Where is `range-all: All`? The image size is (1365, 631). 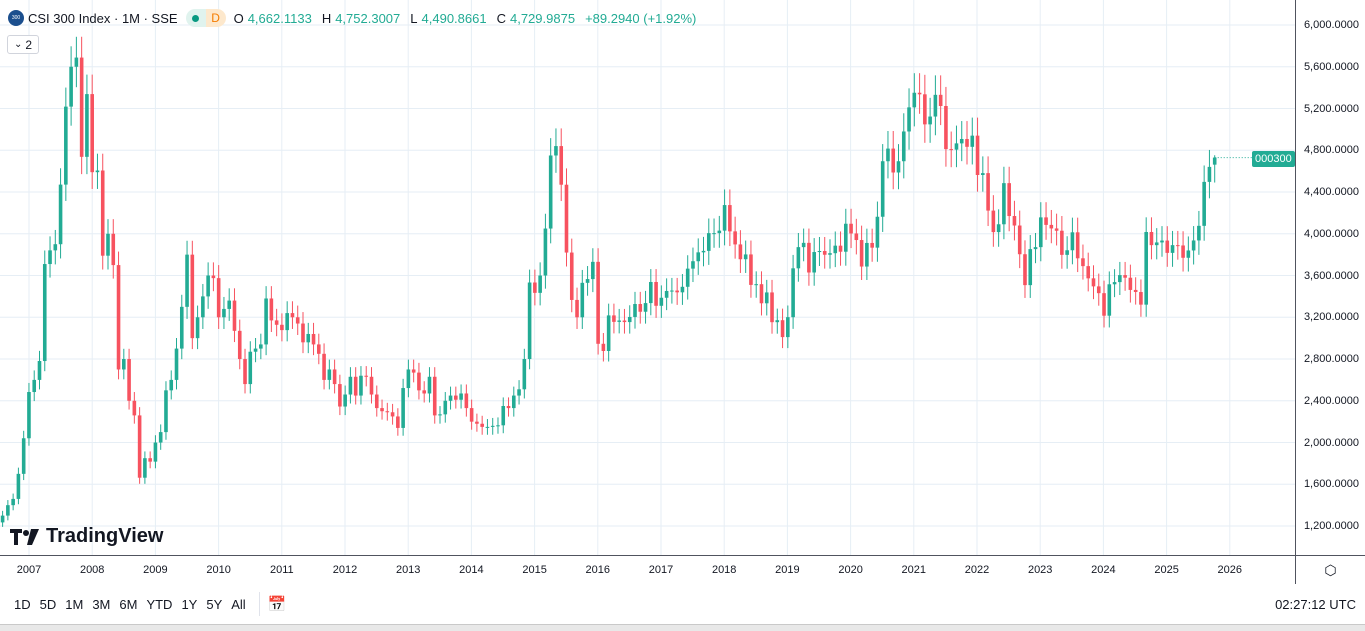
range-all: All is located at coordinates (238, 604).